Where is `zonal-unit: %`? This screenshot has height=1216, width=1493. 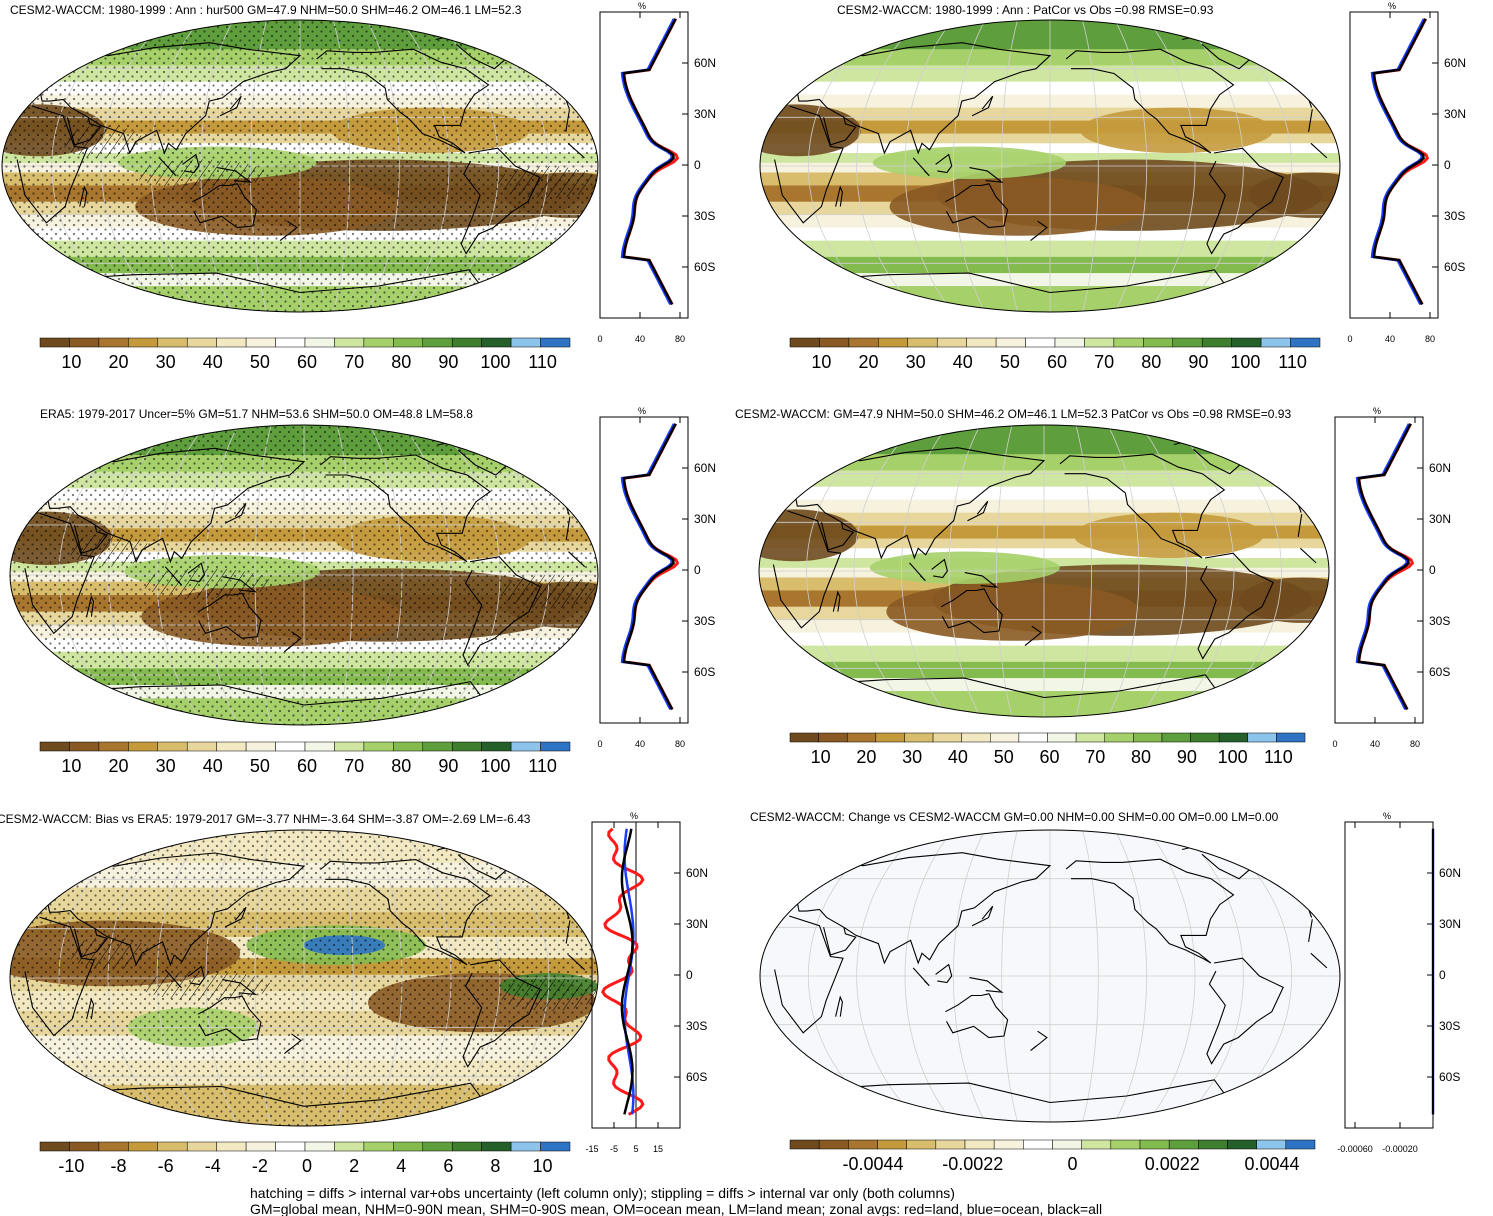 zonal-unit: % is located at coordinates (642, 411).